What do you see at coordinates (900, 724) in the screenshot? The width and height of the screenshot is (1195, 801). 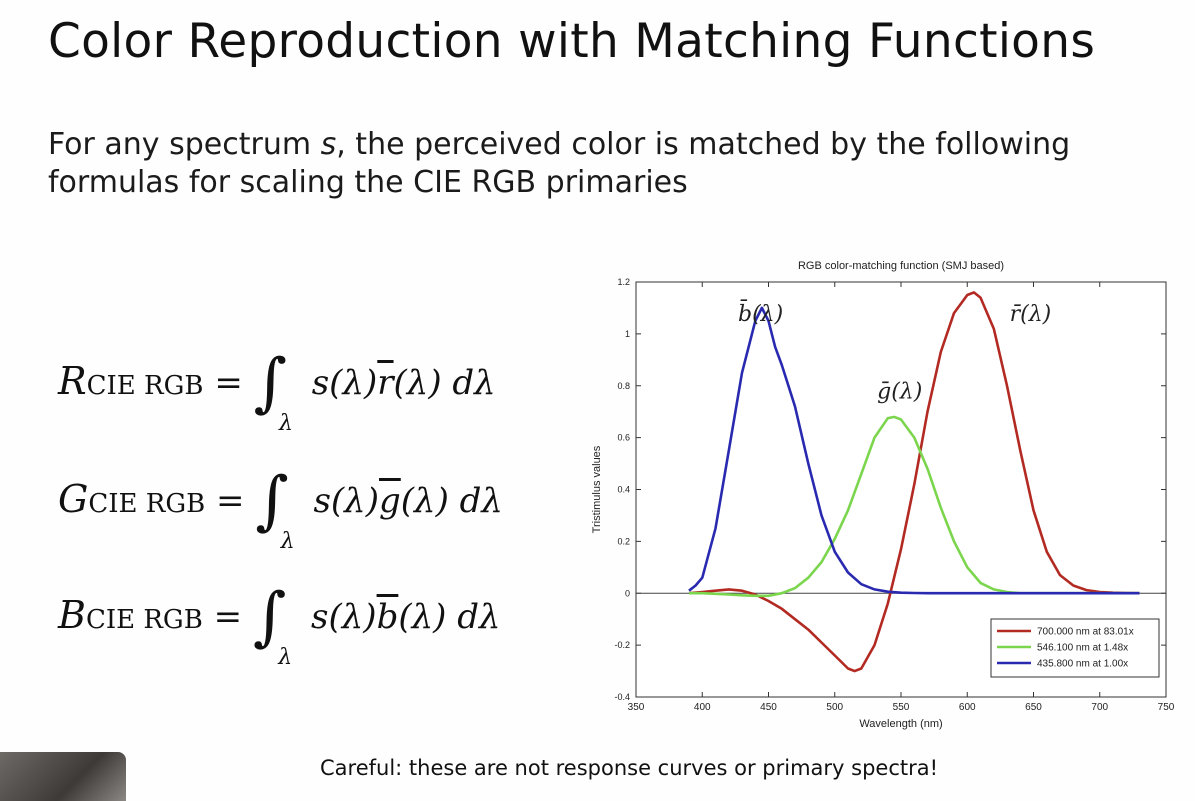 I see `x-axis-label: Wavelength (nm)` at bounding box center [900, 724].